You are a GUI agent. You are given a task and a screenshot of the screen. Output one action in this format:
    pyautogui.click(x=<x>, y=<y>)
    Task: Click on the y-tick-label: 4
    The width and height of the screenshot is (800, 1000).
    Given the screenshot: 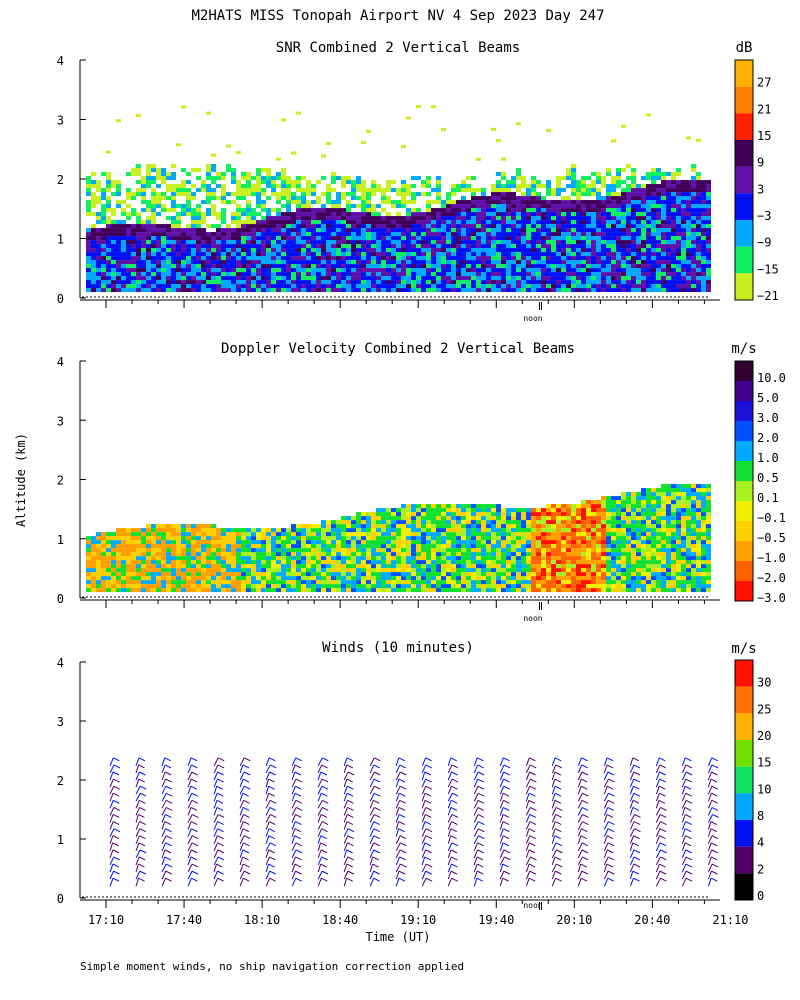 What is the action you would take?
    pyautogui.click(x=60, y=663)
    